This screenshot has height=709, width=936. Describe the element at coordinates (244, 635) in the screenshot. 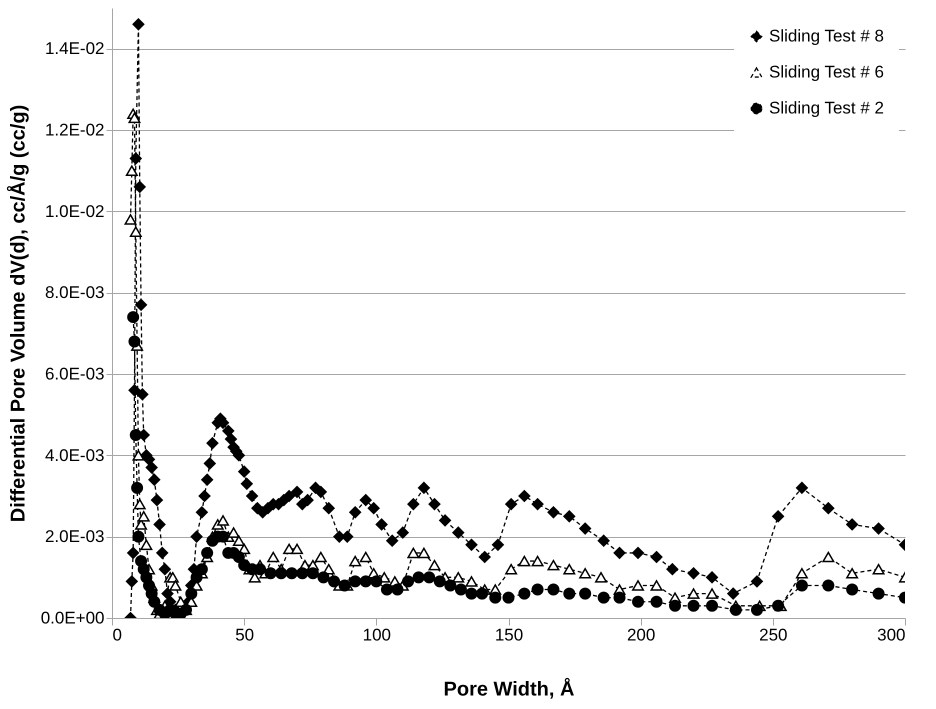

I see `x-tick-label: 50` at that location.